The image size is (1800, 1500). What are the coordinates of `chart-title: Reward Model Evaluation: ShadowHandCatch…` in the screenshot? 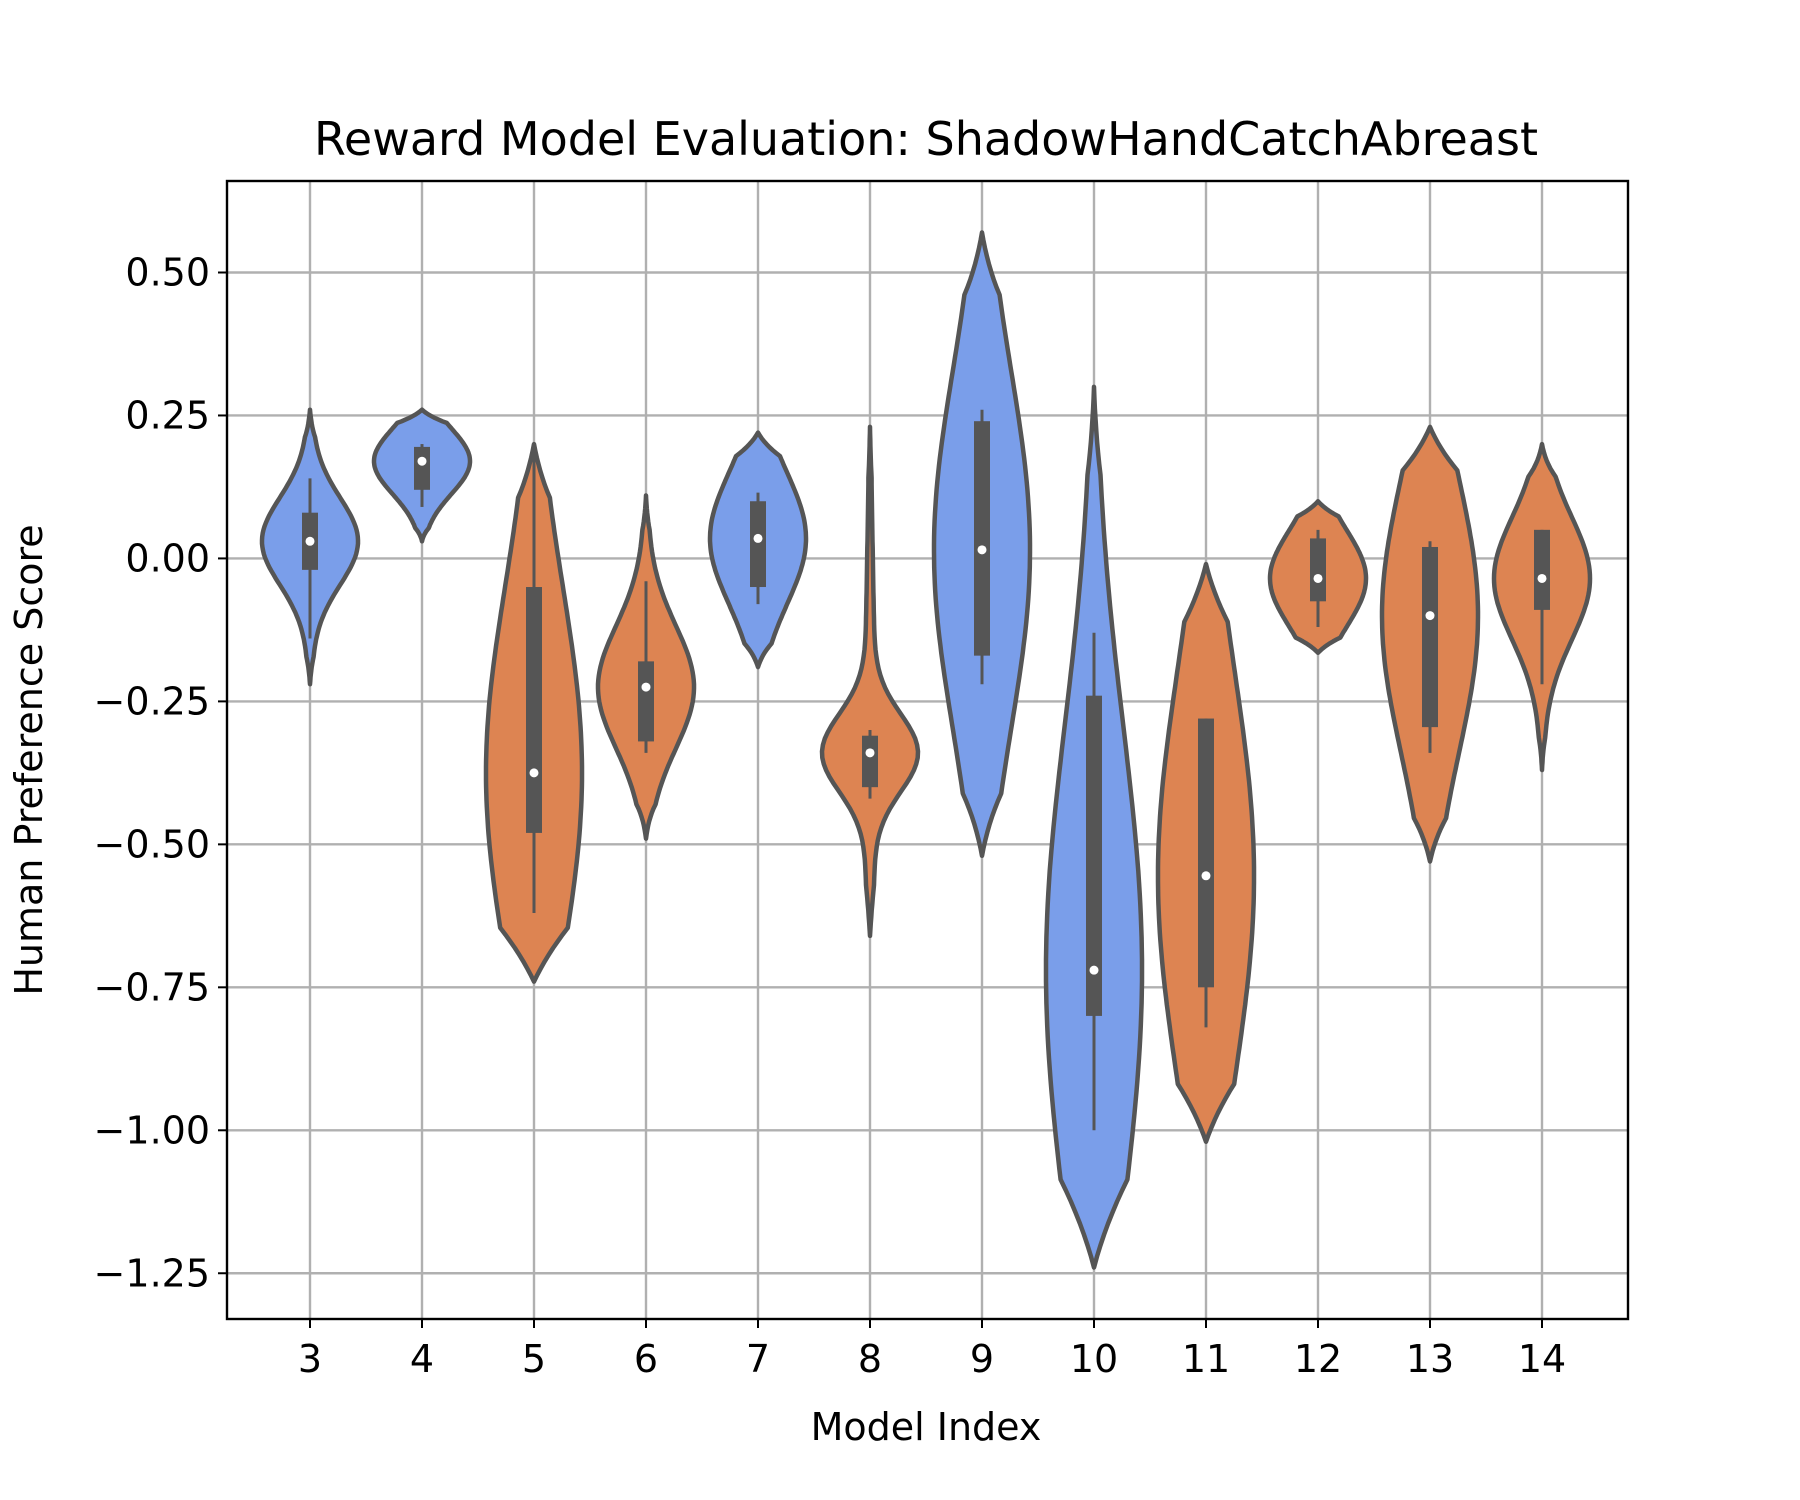 It's located at (926, 139).